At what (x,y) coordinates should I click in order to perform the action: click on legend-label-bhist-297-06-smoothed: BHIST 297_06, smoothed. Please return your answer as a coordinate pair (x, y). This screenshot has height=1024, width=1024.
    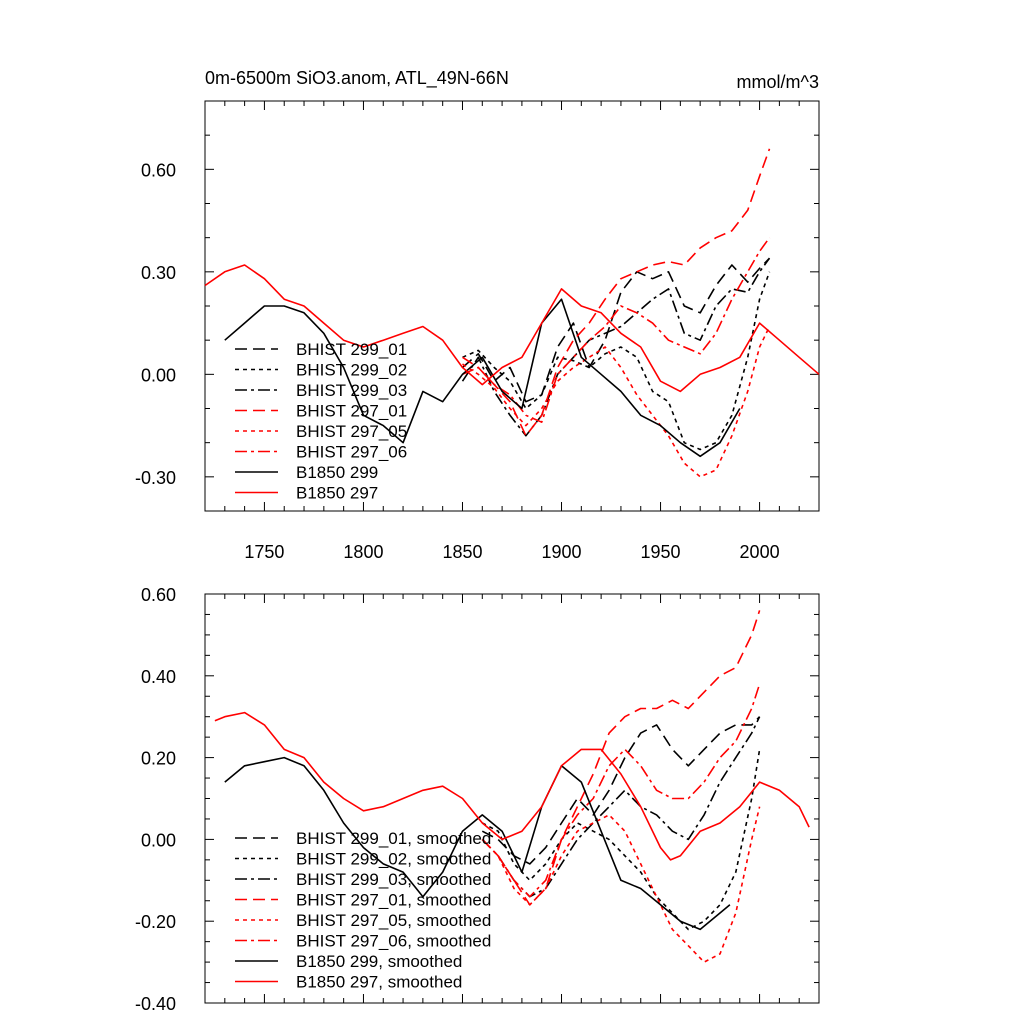
    Looking at the image, I should click on (393, 941).